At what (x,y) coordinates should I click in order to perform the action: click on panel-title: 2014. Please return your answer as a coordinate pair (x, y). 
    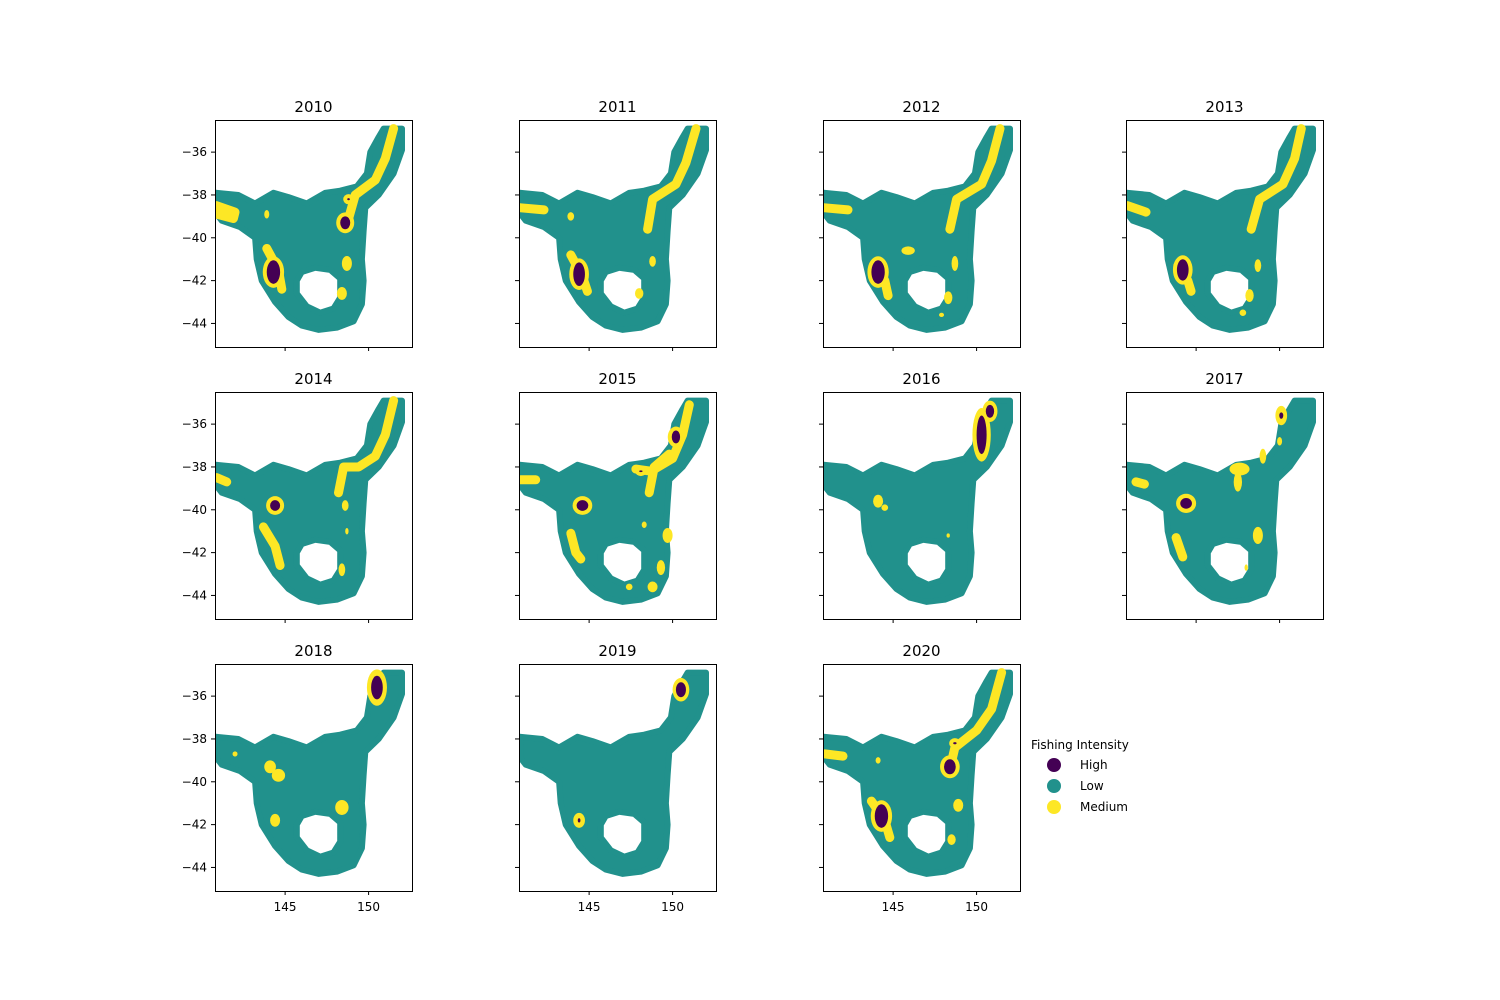
    Looking at the image, I should click on (313, 379).